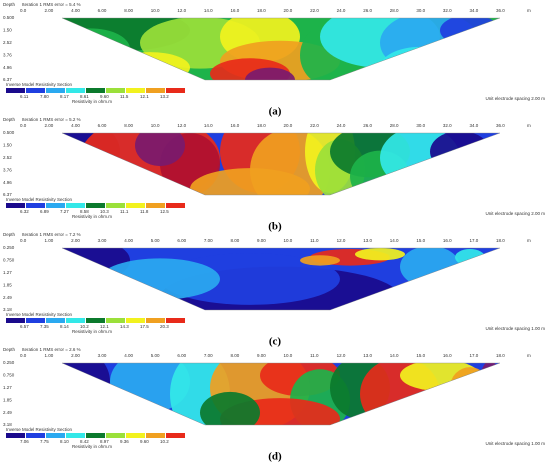  I want to click on x-tick-label: 7.00, so click(208, 240).